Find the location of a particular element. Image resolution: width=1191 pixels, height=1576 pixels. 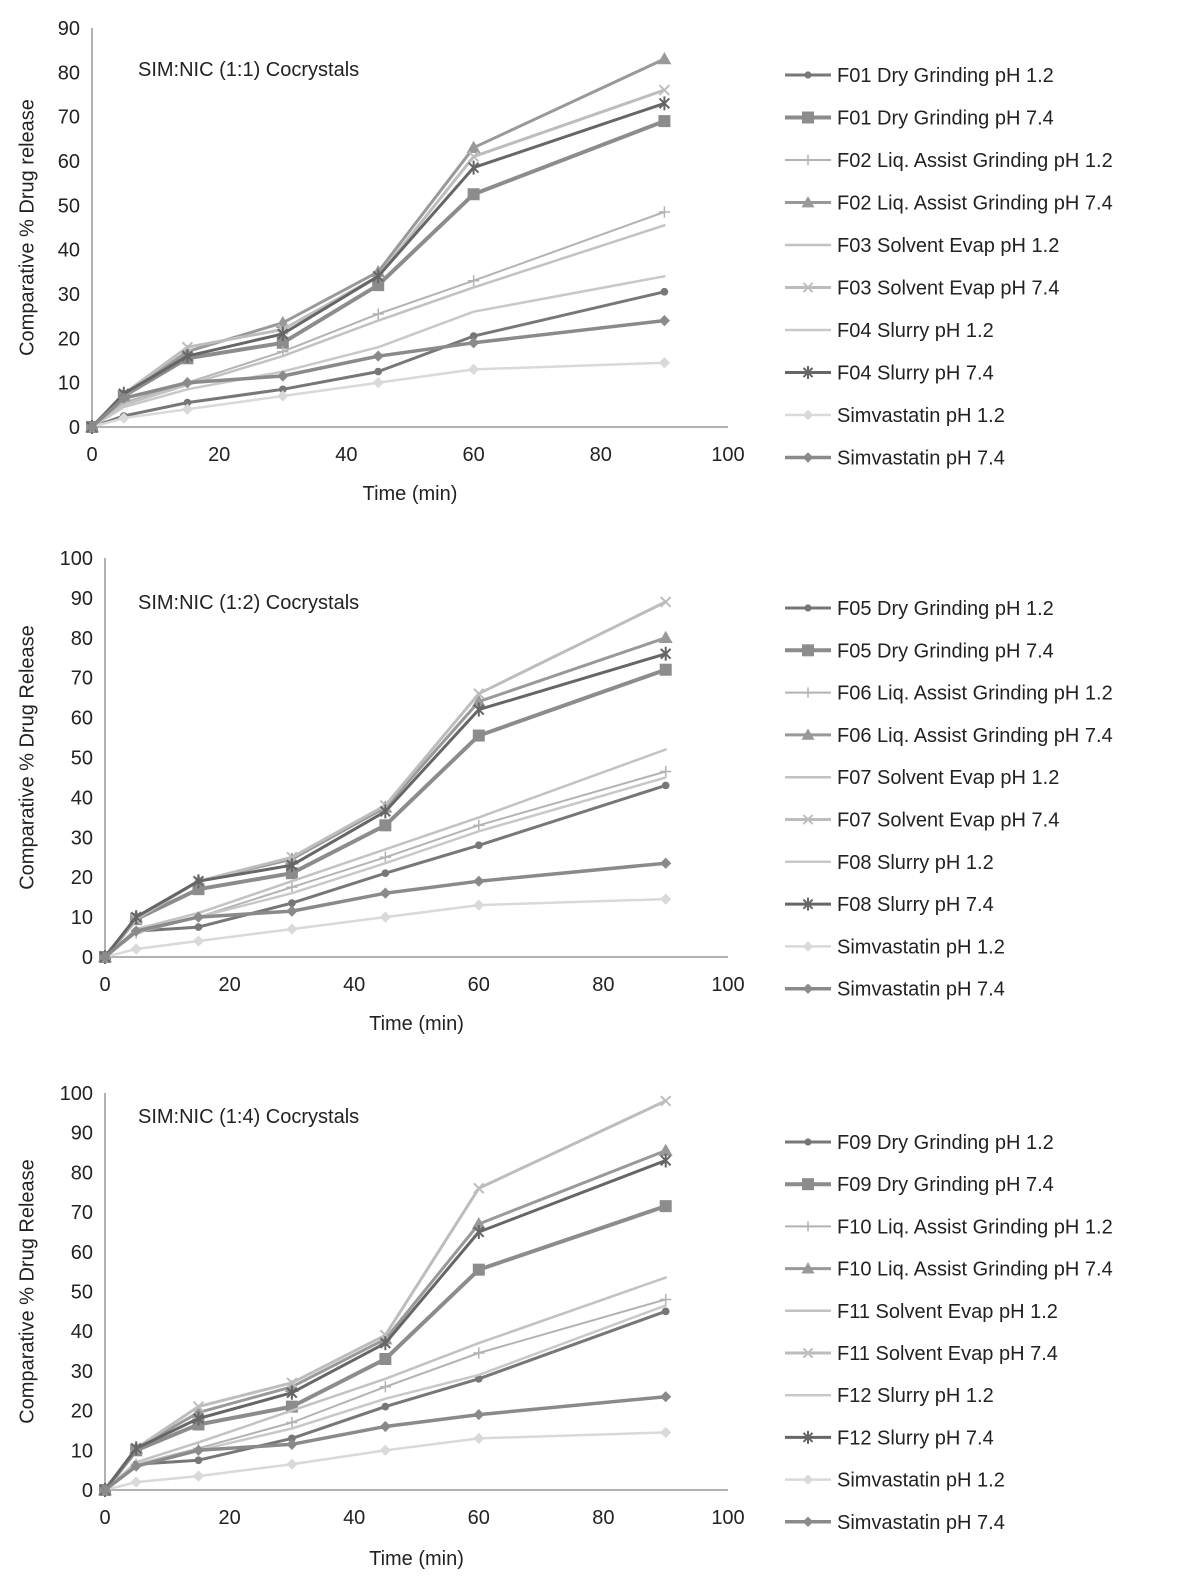

y-tick-label: 80 is located at coordinates (69, 73).